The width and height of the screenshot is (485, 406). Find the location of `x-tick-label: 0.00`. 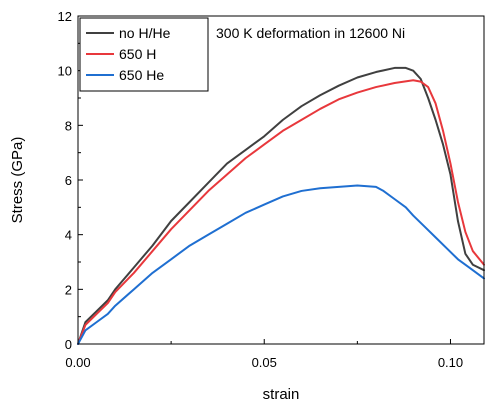

x-tick-label: 0.00 is located at coordinates (77, 362).